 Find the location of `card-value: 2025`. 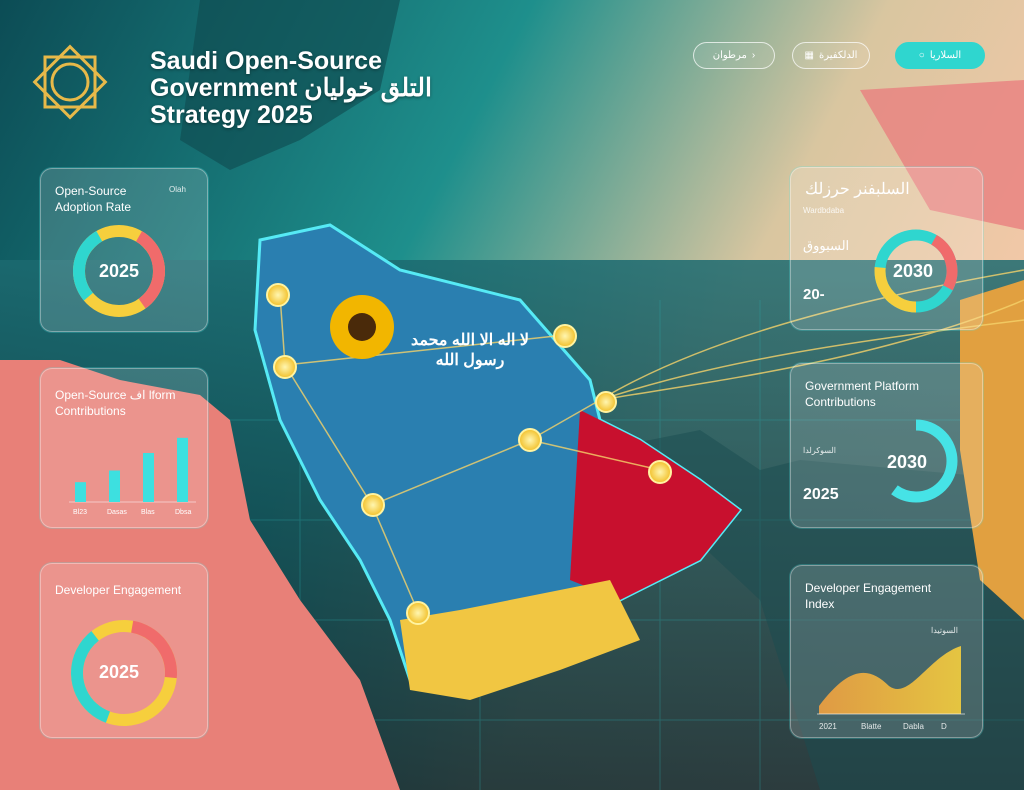

card-value: 2025 is located at coordinates (821, 494).